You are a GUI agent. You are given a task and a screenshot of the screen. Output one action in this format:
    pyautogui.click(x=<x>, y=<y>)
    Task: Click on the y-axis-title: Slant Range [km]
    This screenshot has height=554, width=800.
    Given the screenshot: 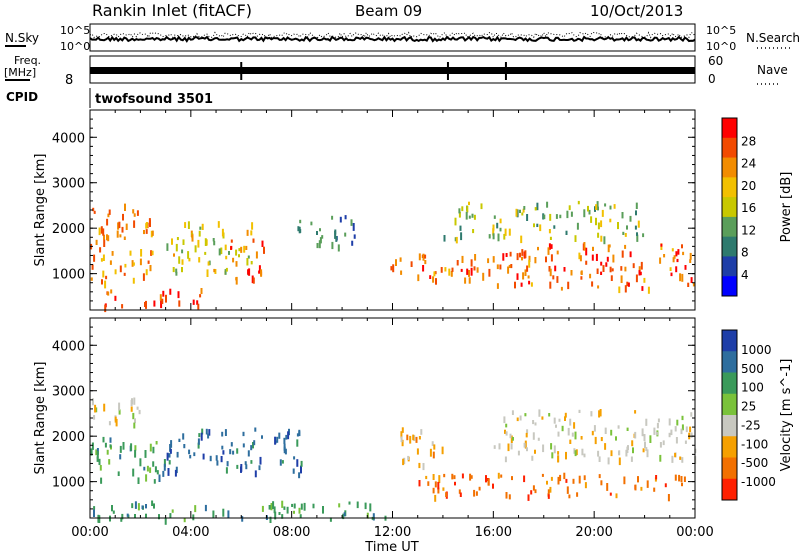 What is the action you would take?
    pyautogui.click(x=40, y=210)
    